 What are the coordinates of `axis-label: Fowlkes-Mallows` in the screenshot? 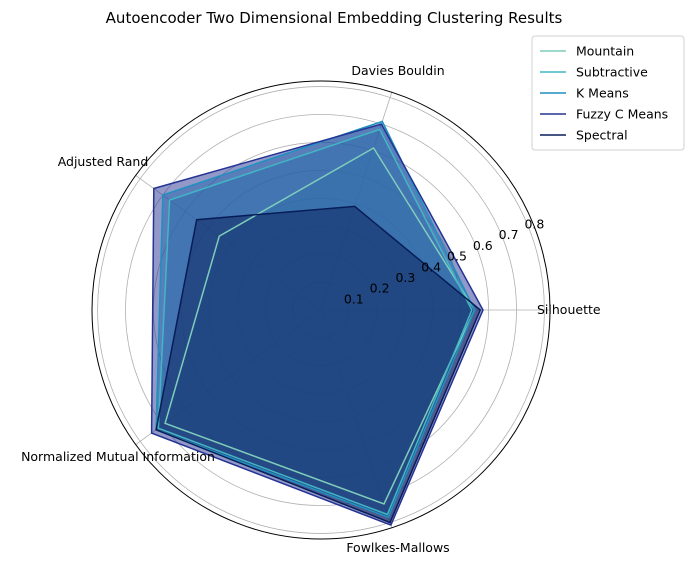 It's located at (397, 547).